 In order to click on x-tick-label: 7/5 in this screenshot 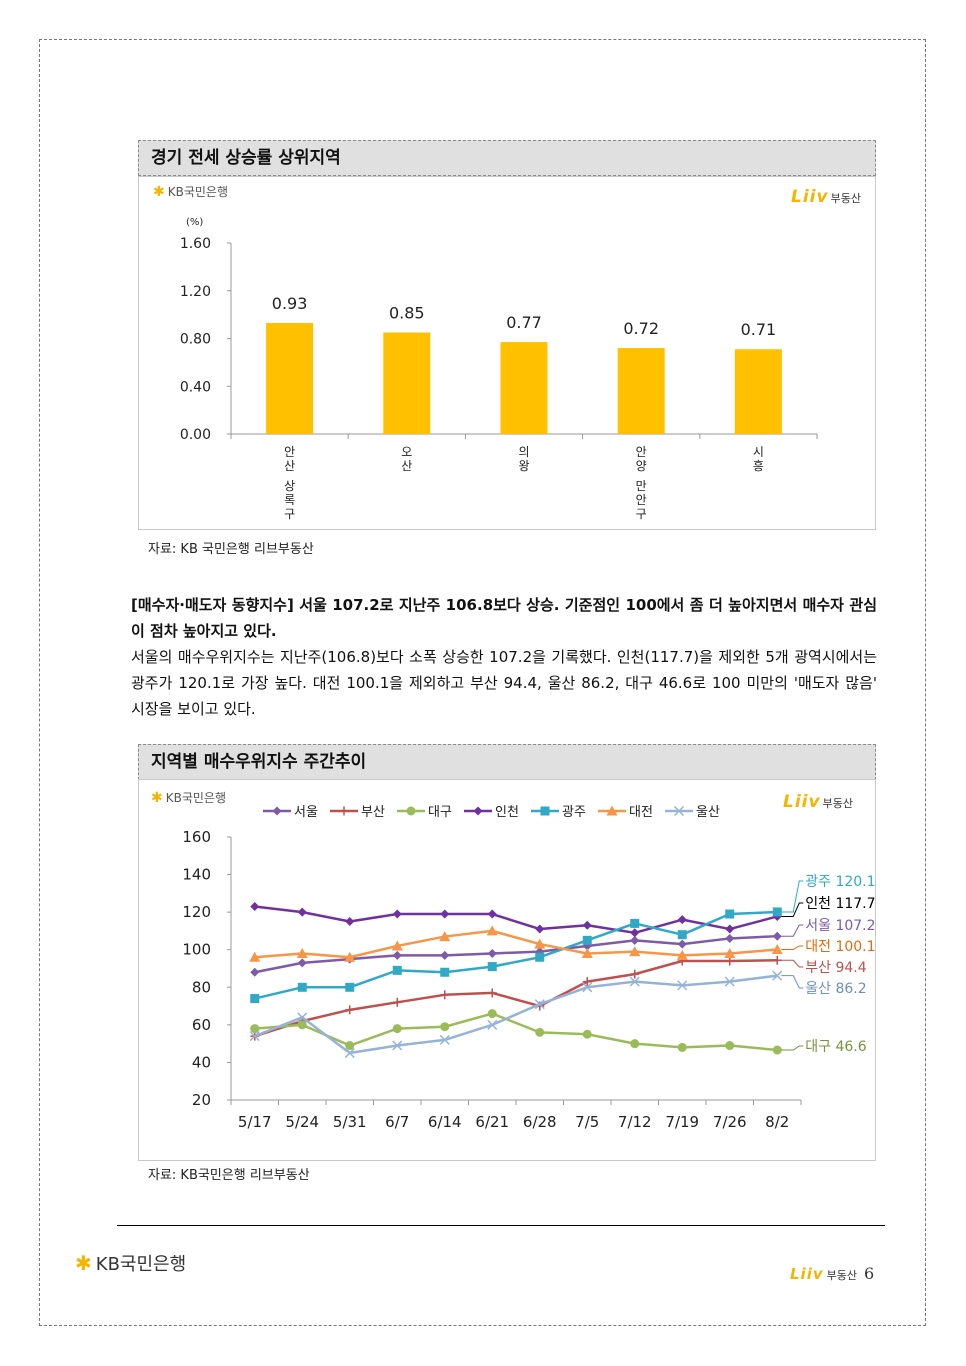, I will do `click(587, 1122)`.